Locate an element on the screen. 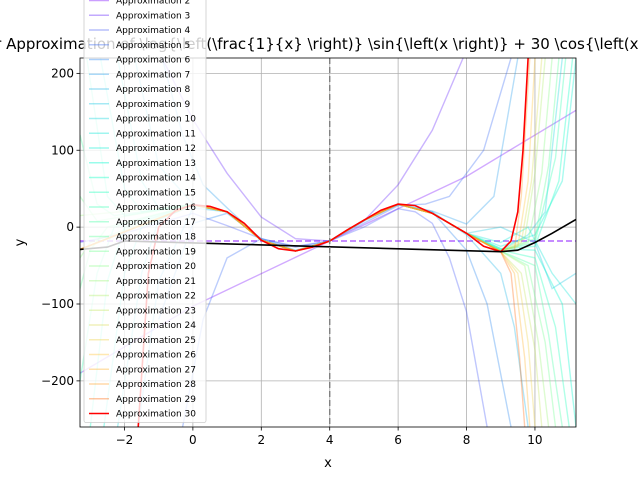 This screenshot has height=480, width=640. x-tick-label: 4 is located at coordinates (330, 440).